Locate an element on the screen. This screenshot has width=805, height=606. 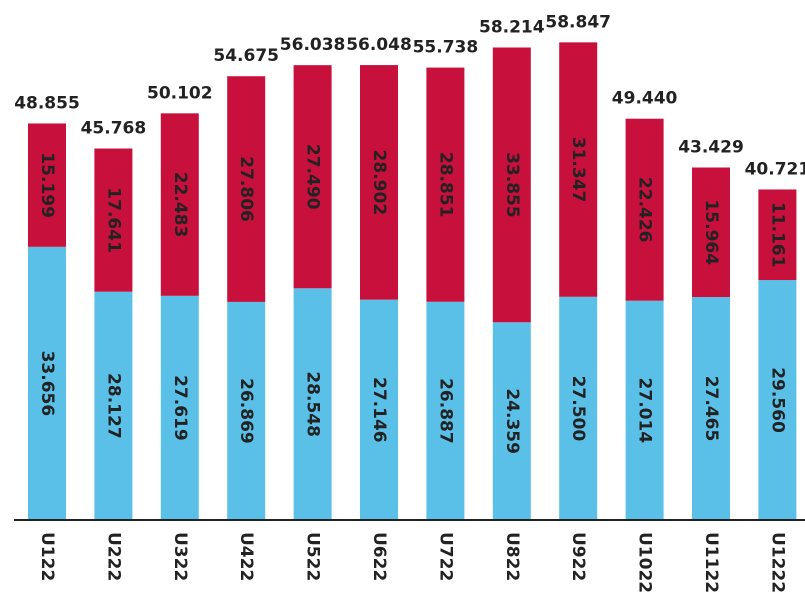
value-label: 27.465 is located at coordinates (711, 409).